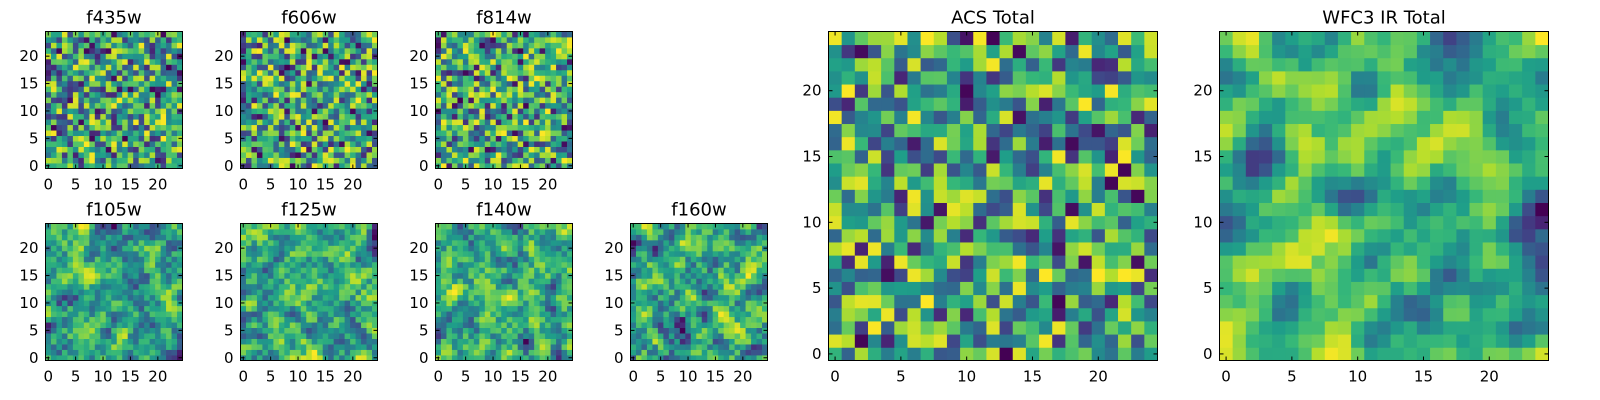  I want to click on x-tick-label: 10, so click(492, 185).